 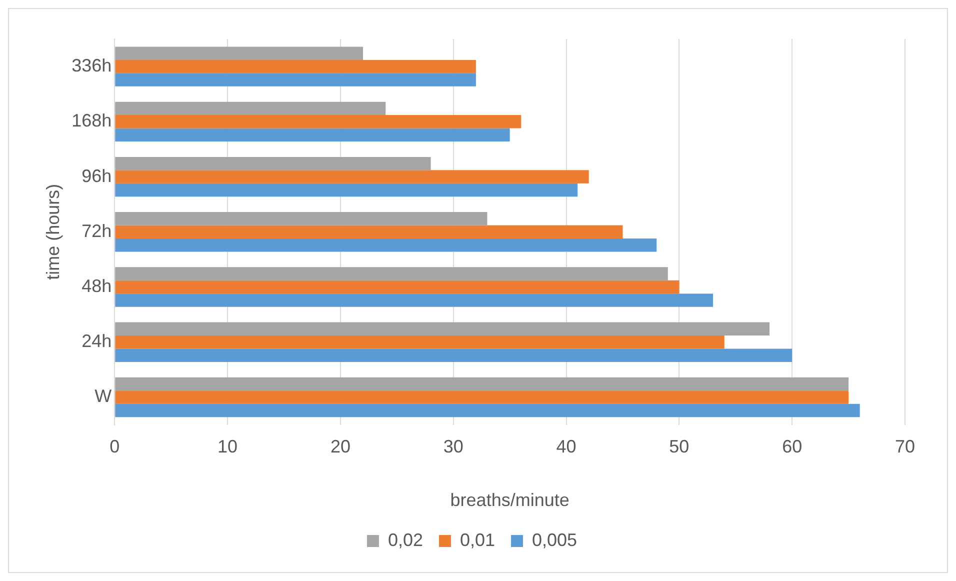 I want to click on legend-label: 0,02, so click(x=405, y=540).